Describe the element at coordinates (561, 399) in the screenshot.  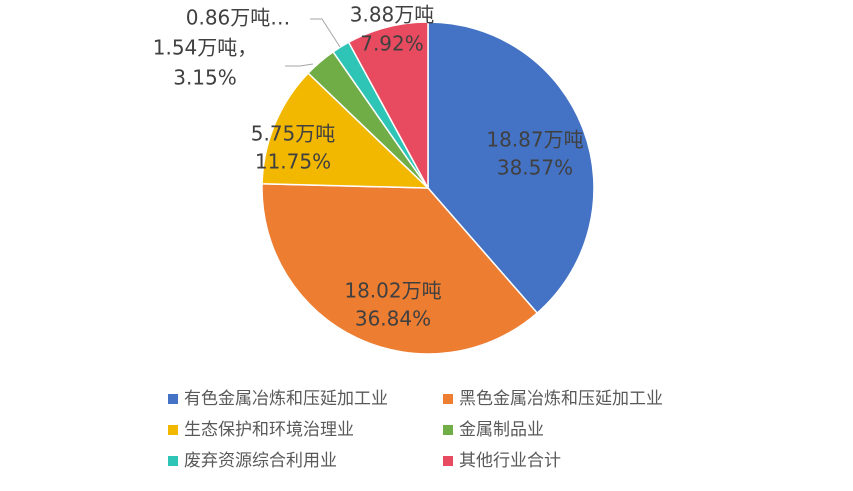
I see `legend-label: 黑色金属冶炼和压延加工业` at that location.